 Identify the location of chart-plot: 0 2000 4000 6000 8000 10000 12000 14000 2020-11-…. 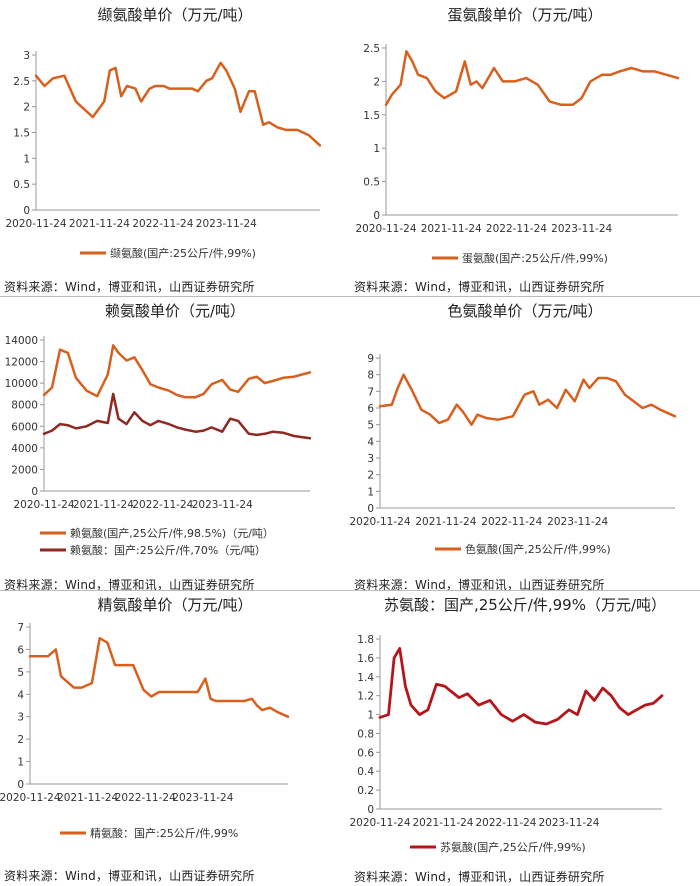
(158, 446).